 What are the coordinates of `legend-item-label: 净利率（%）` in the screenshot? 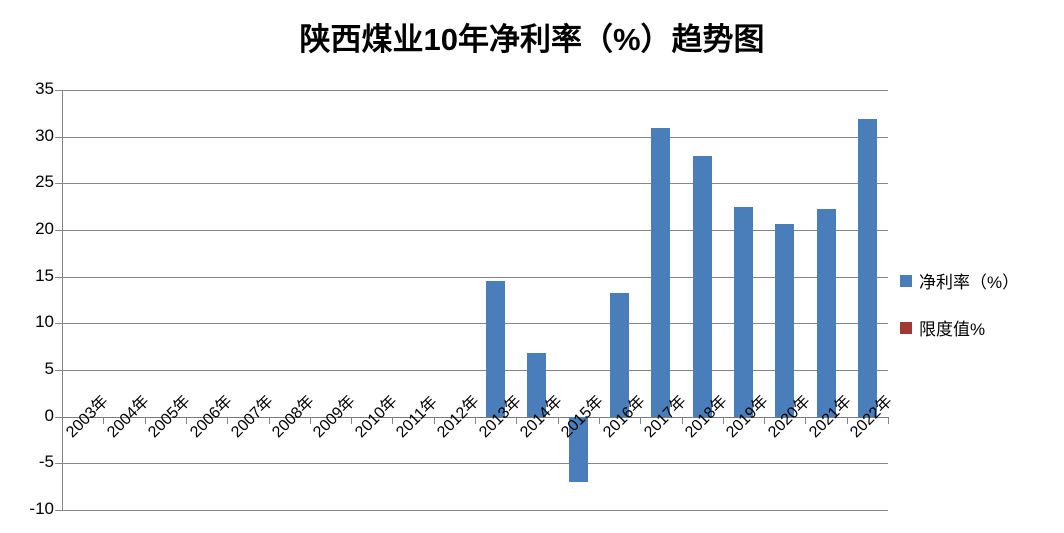 It's located at (969, 282).